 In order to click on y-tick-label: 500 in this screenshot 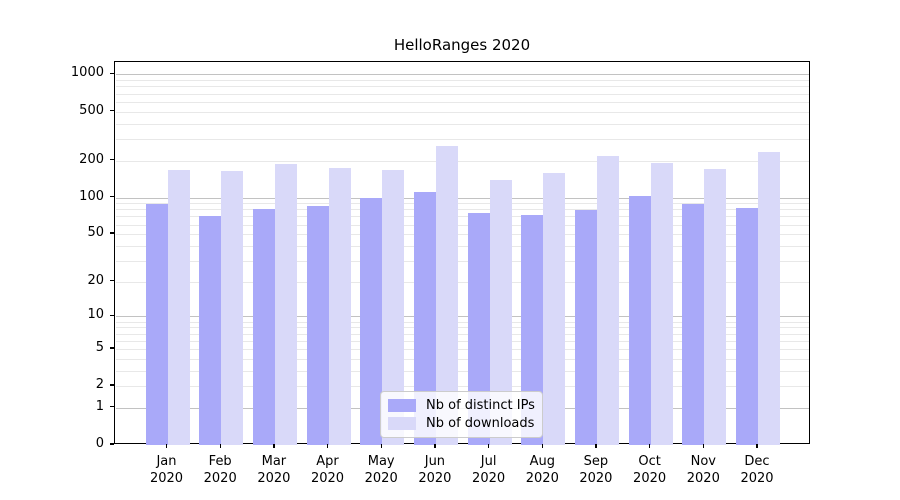, I will do `click(91, 110)`.